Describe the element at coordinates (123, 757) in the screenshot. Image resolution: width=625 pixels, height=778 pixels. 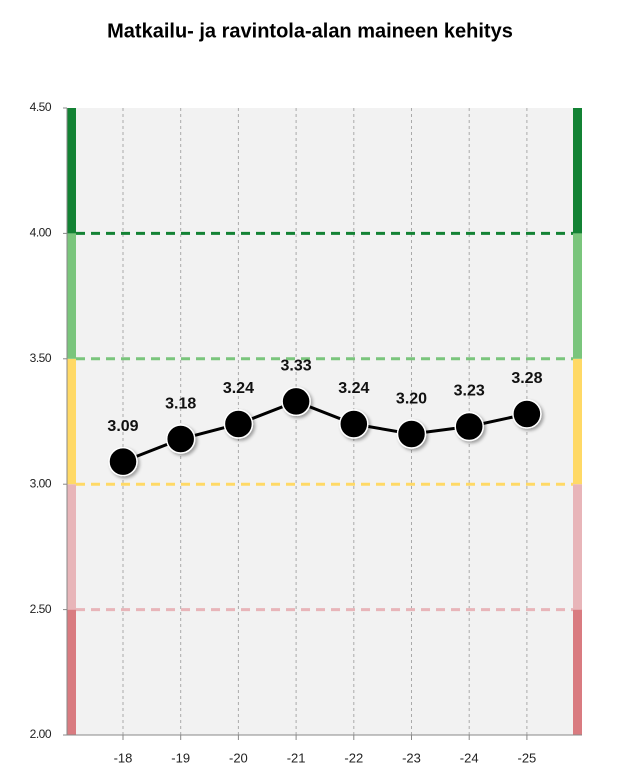
I see `x-tick-label: -18` at that location.